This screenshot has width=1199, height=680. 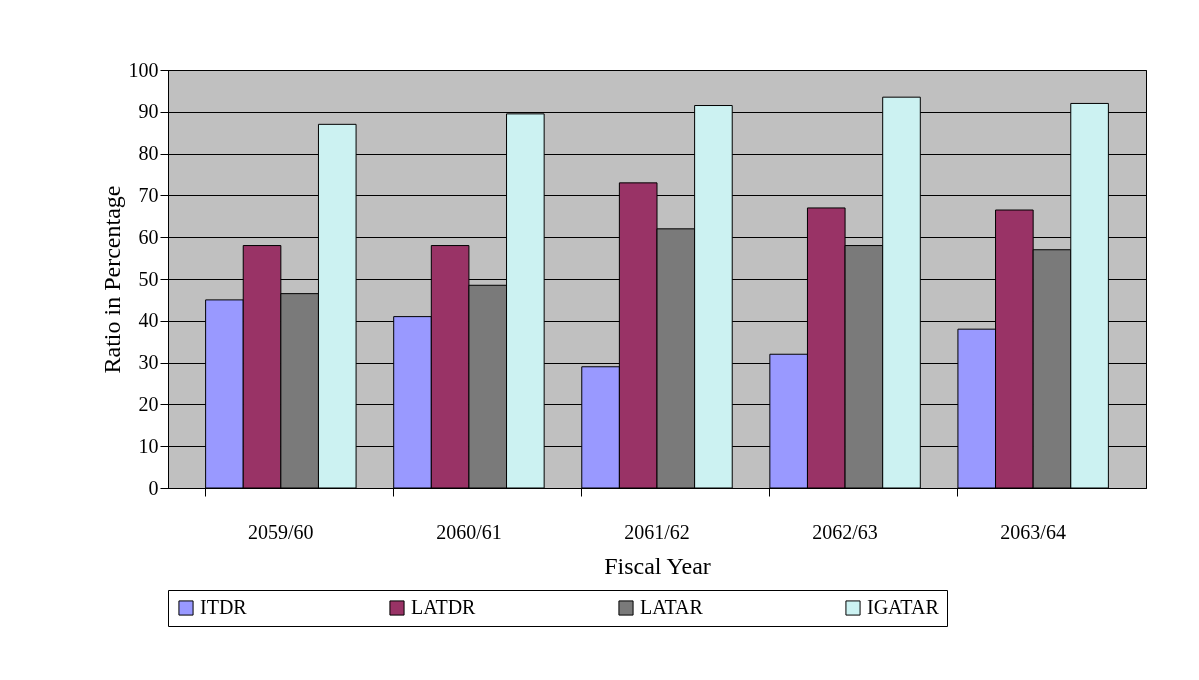 What do you see at coordinates (153, 487) in the screenshot?
I see `y-tick-label: 0` at bounding box center [153, 487].